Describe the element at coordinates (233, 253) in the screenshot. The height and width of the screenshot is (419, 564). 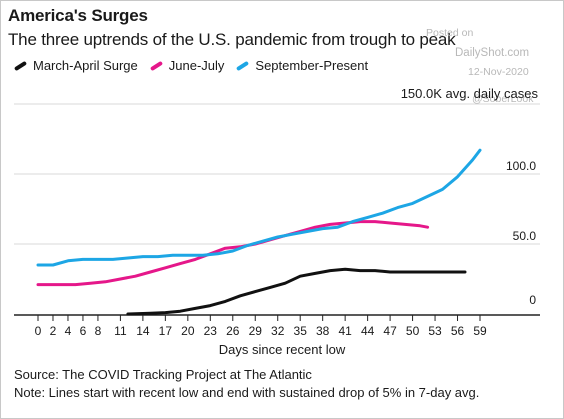
I see `series-line-june-july` at that location.